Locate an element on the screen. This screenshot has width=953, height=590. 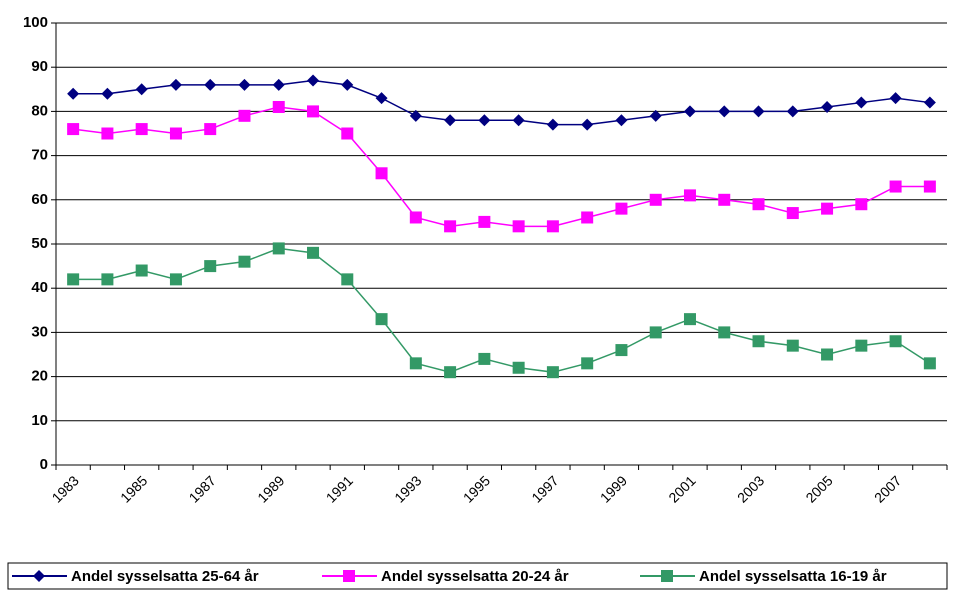
legend-label: Andel sysselsatta 16-19 år is located at coordinates (793, 576).